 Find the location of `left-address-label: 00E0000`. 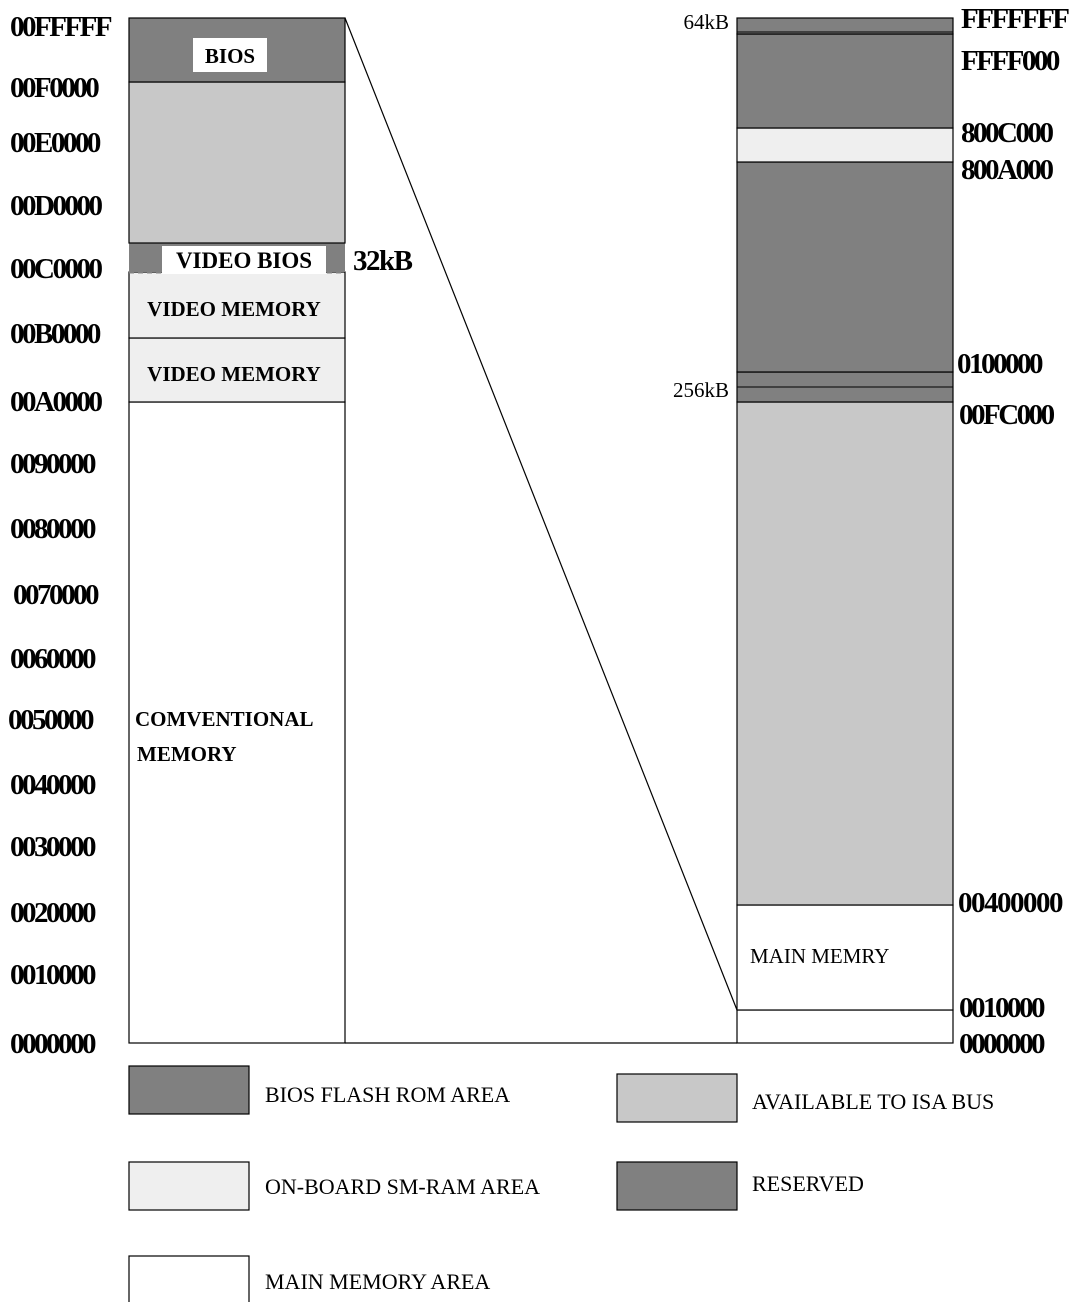

left-address-label: 00E0000 is located at coordinates (55, 143).